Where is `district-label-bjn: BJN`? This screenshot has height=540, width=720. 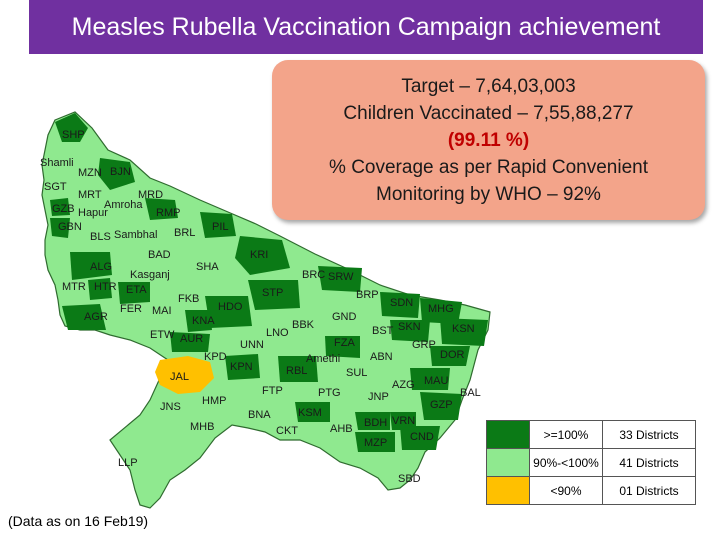
district-label-bjn: BJN is located at coordinates (120, 172).